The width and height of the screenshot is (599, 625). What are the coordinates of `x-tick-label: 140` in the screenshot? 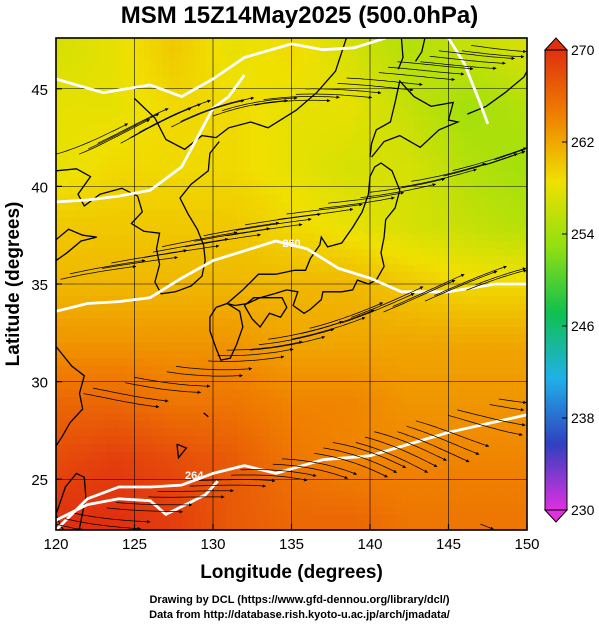 It's located at (369, 544).